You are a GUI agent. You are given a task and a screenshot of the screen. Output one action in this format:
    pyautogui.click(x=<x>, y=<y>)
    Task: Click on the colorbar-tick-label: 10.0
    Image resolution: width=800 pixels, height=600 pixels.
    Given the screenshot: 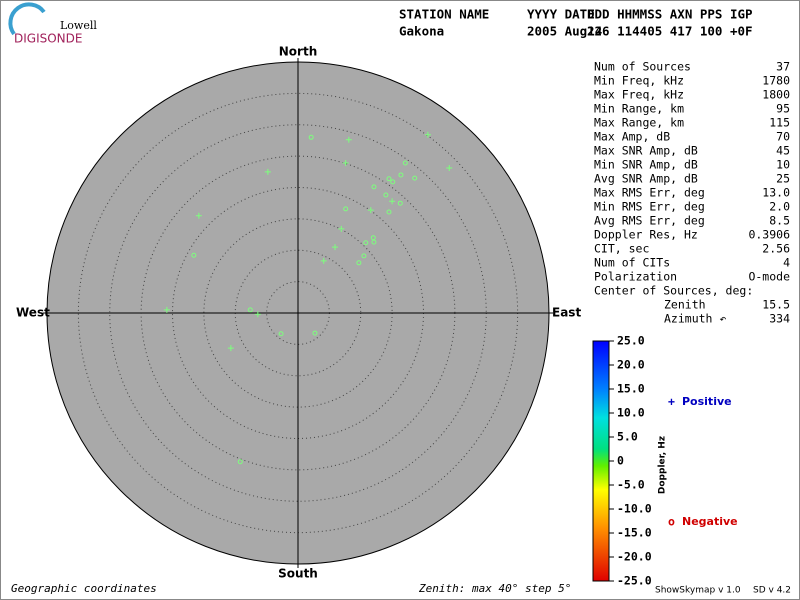 What is the action you would take?
    pyautogui.click(x=631, y=413)
    